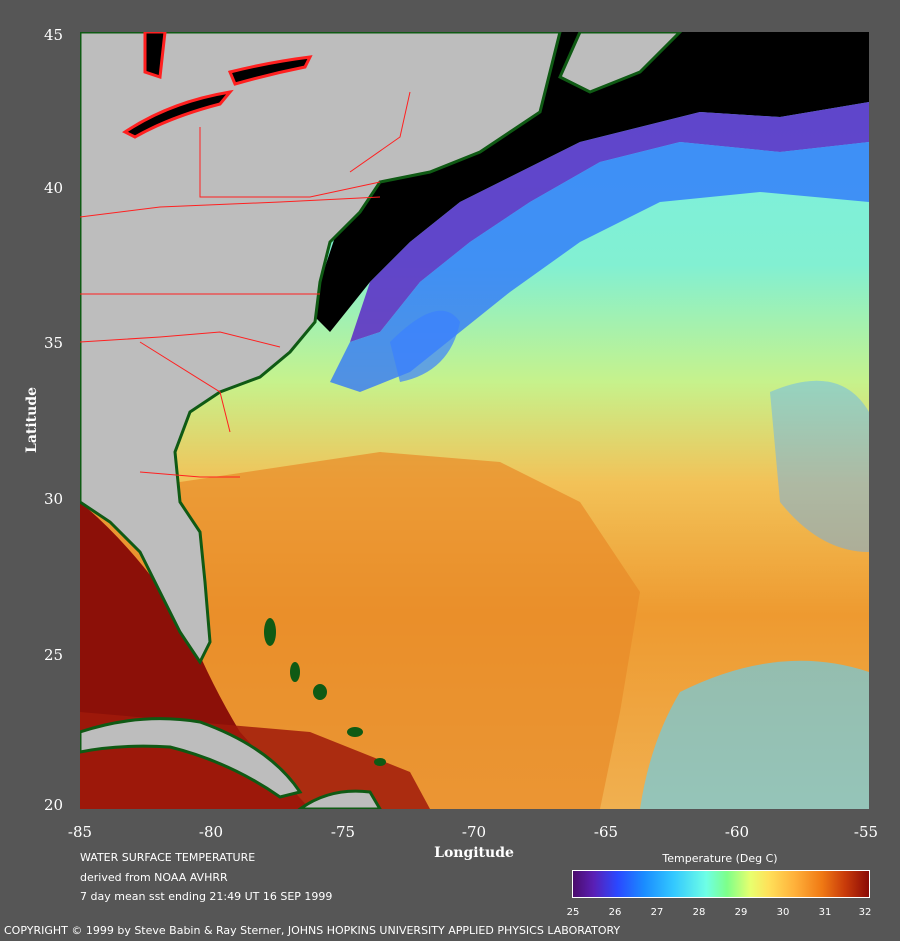 This screenshot has width=900, height=941. Describe the element at coordinates (606, 832) in the screenshot. I see `x-tick: -65` at that location.